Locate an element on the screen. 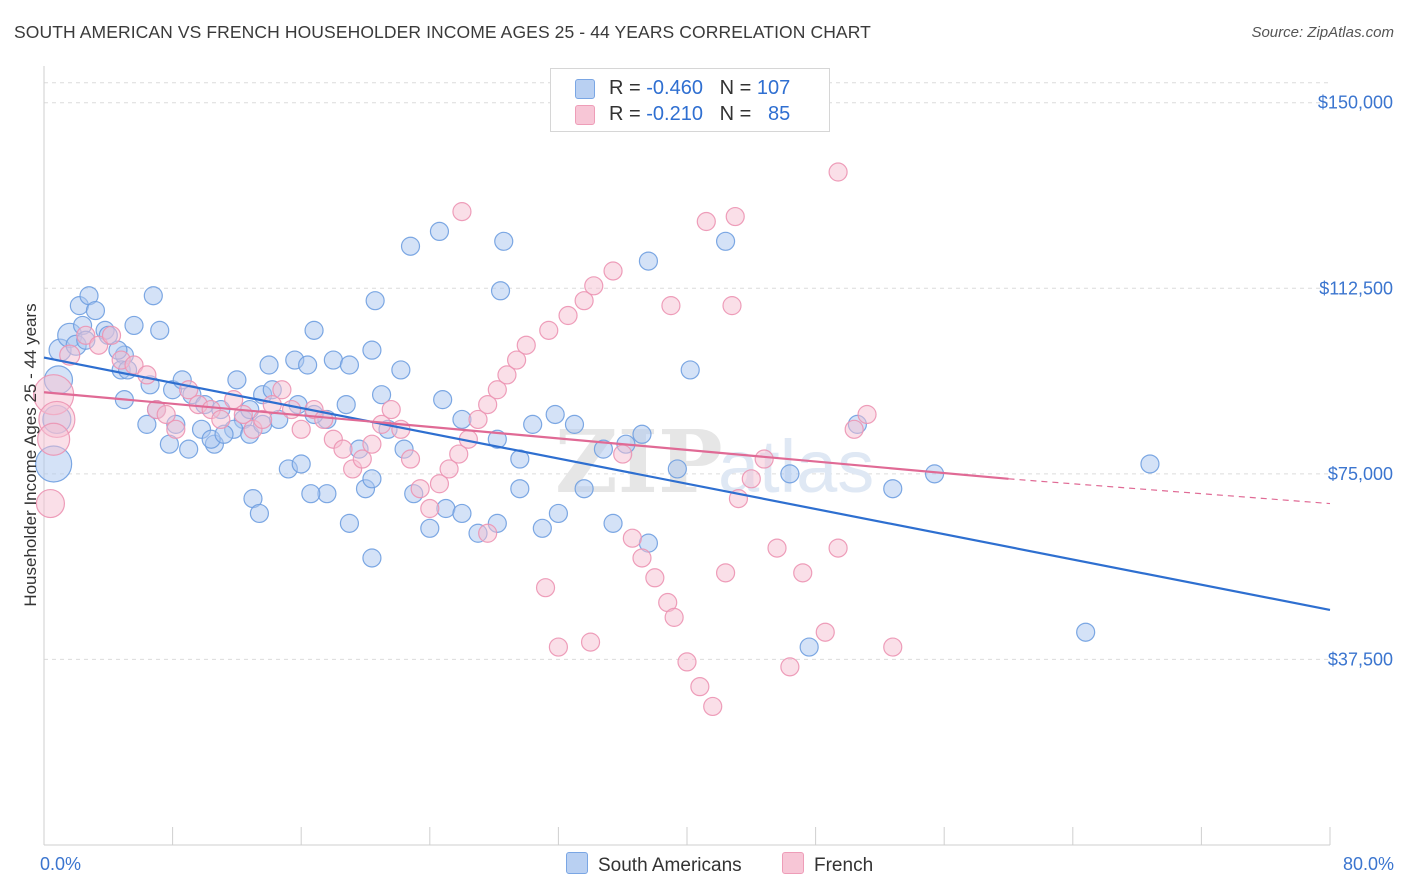 The image size is (1406, 892). x-tick-label-0: 0.0% is located at coordinates (60, 864).